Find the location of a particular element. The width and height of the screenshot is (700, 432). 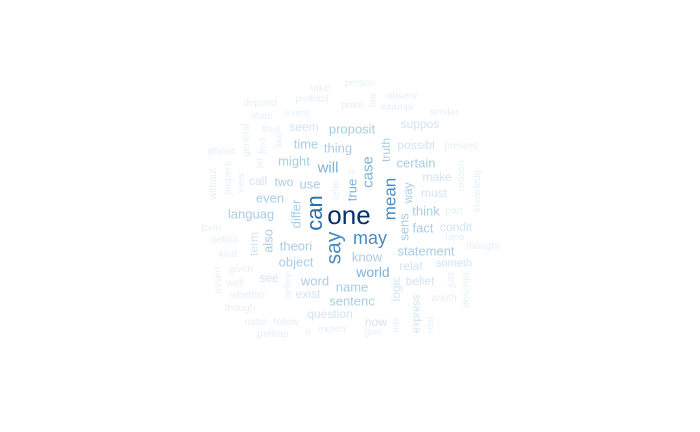

word-let: let is located at coordinates (260, 163).